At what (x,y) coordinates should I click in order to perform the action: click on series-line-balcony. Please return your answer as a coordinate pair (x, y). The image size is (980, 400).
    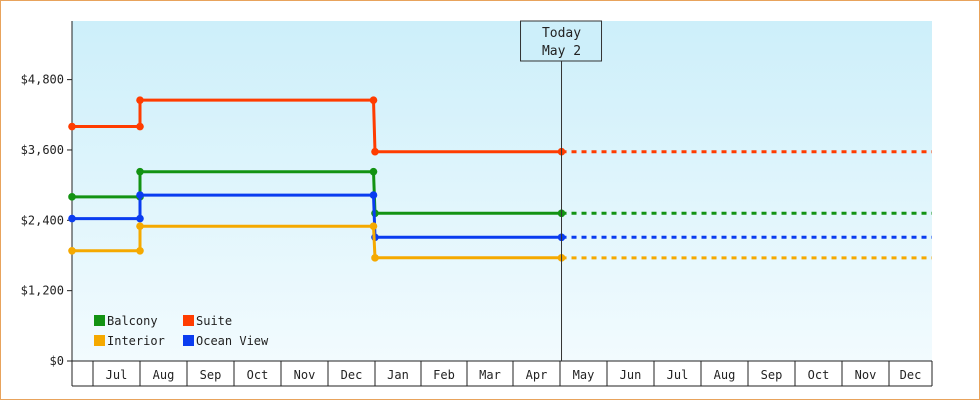
    Looking at the image, I should click on (317, 192).